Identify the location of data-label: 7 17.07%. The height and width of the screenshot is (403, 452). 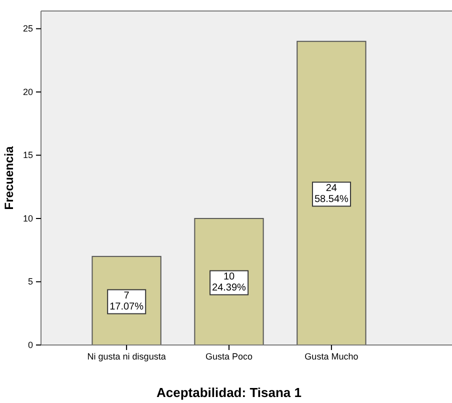
(127, 301).